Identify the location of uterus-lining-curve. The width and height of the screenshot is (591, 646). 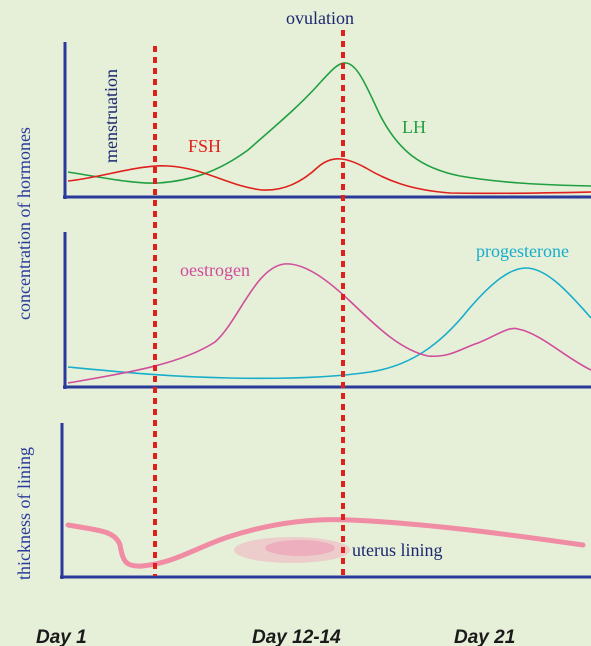
(325, 543).